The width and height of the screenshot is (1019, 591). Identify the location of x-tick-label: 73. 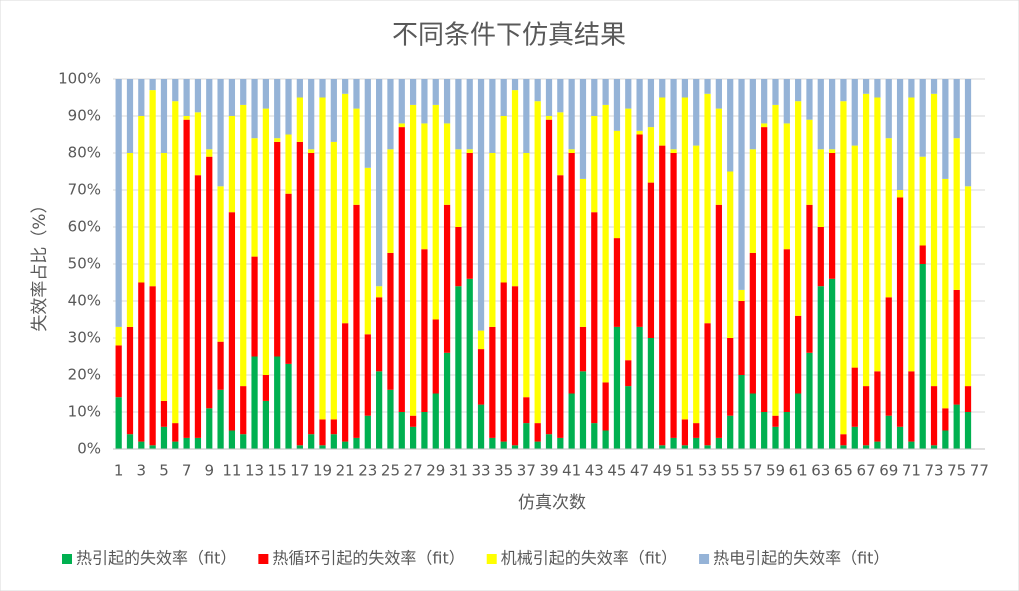
(933, 471).